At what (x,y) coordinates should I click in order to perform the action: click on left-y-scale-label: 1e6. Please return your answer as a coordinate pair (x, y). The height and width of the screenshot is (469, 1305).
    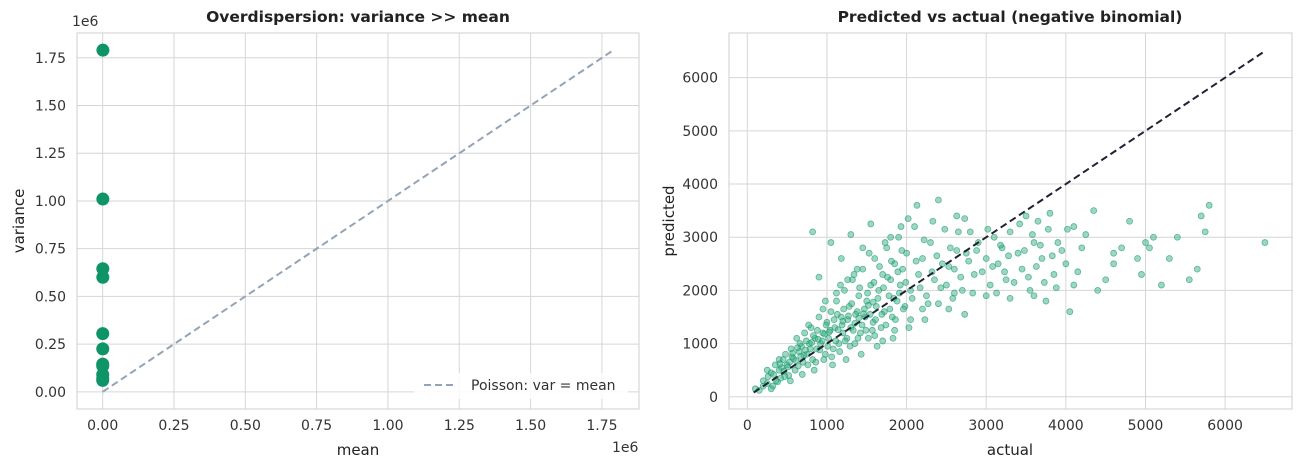
    Looking at the image, I should click on (85, 22).